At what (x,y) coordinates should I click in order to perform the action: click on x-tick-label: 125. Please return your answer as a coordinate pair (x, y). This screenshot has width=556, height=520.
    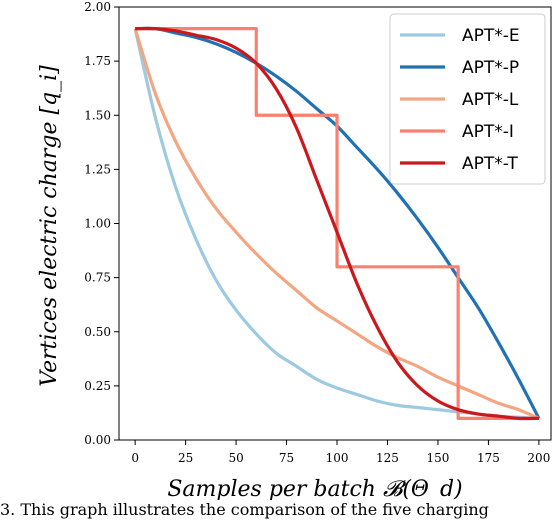
    Looking at the image, I should click on (387, 458).